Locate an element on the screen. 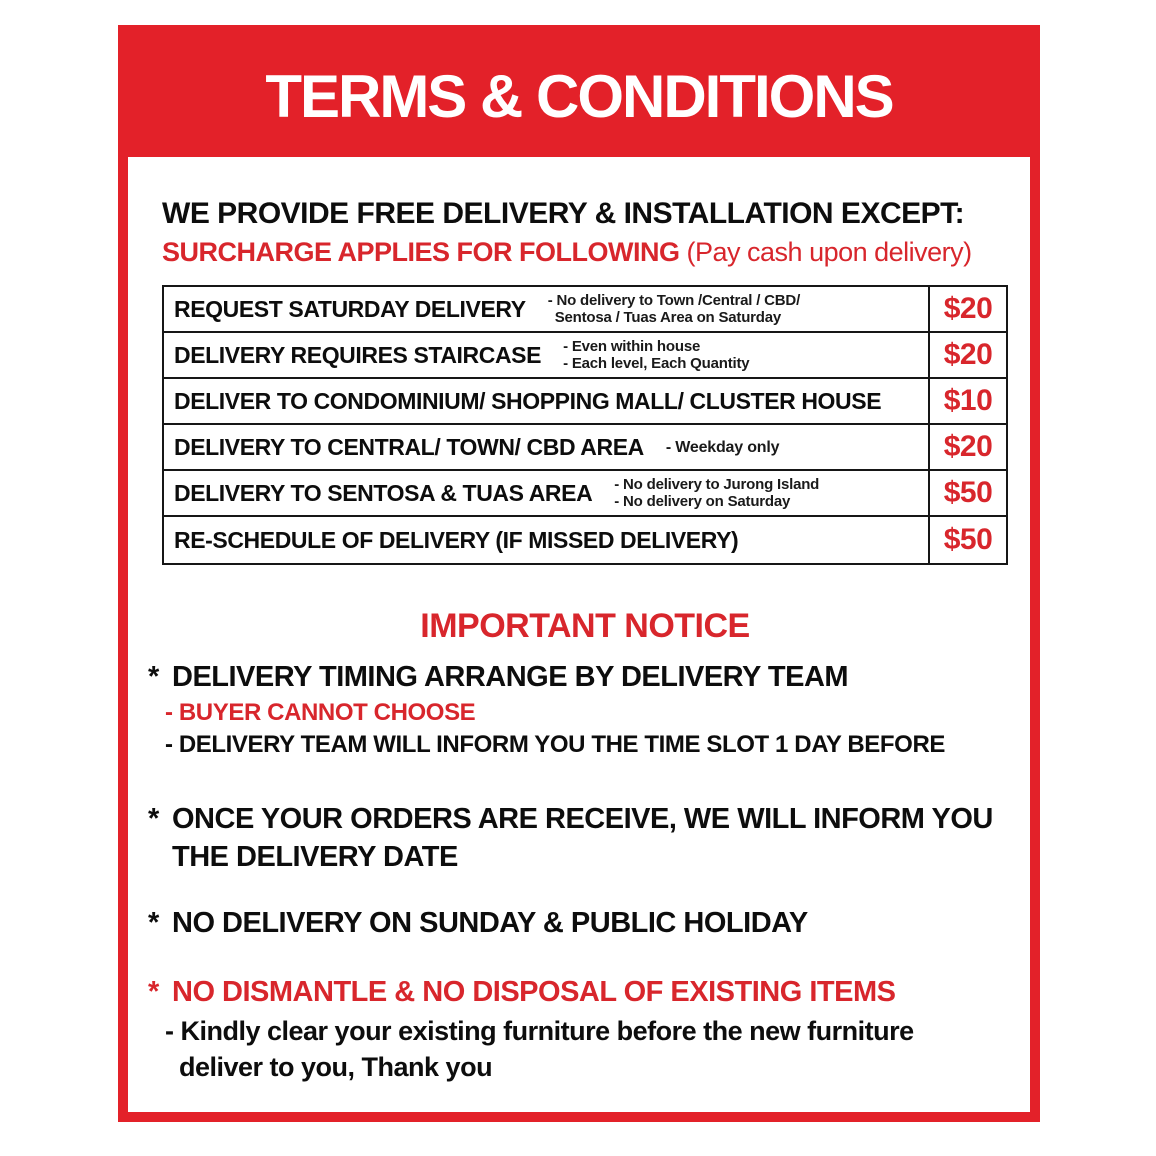 Image resolution: width=1156 pixels, height=1156 pixels. notice-item-text: NO DELIVERY ON SUNDAY & PUBLIC HOLIDAY is located at coordinates (490, 923).